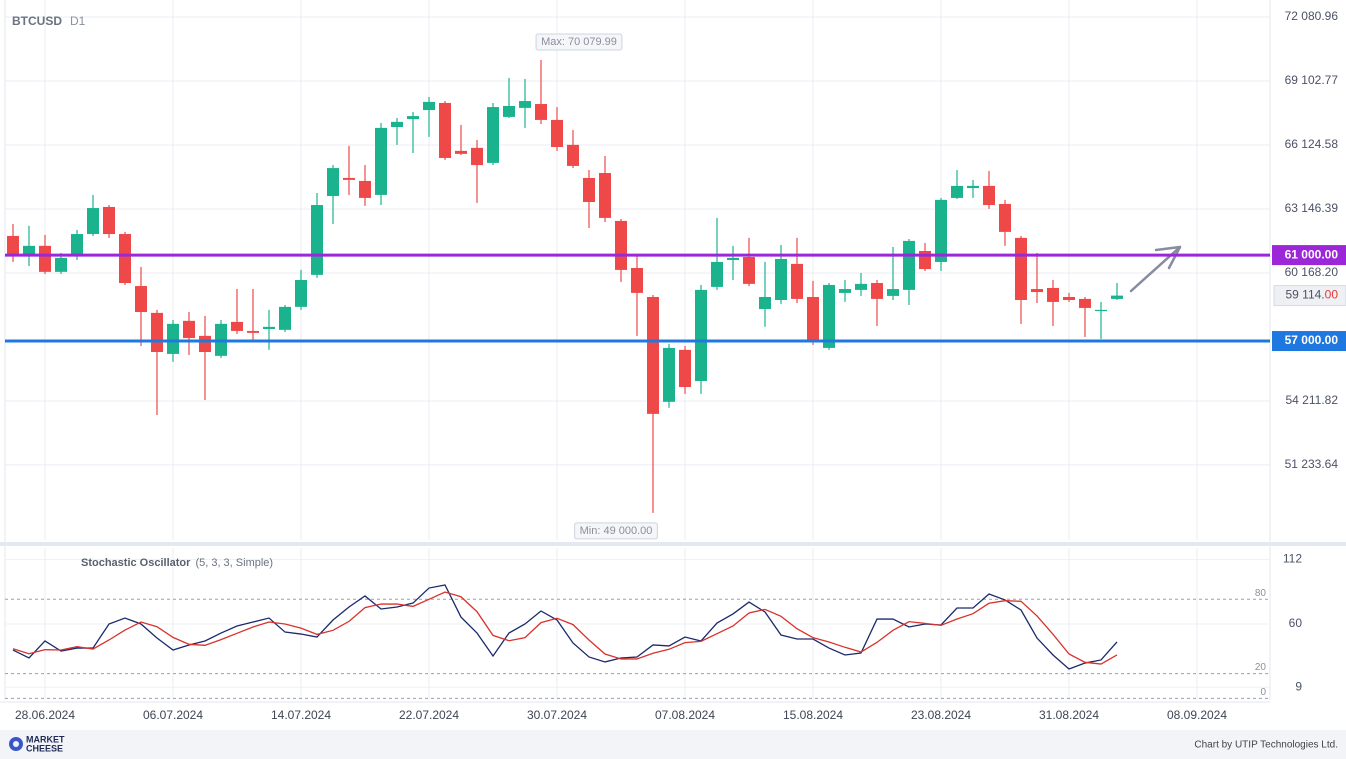 The height and width of the screenshot is (759, 1346). What do you see at coordinates (1197, 715) in the screenshot?
I see `x-tick-label: 08.09.2024` at bounding box center [1197, 715].